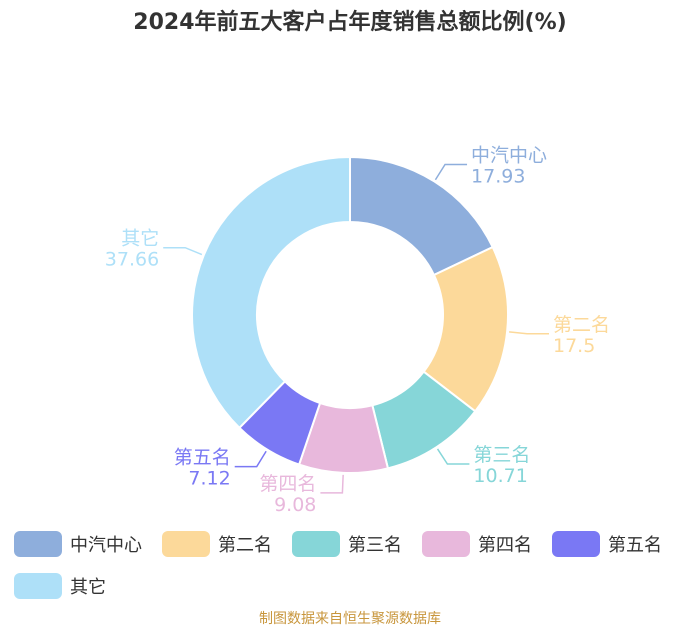 The width and height of the screenshot is (700, 630). Describe the element at coordinates (347, 544) in the screenshot. I see `legend-item-third: 第三名` at that location.